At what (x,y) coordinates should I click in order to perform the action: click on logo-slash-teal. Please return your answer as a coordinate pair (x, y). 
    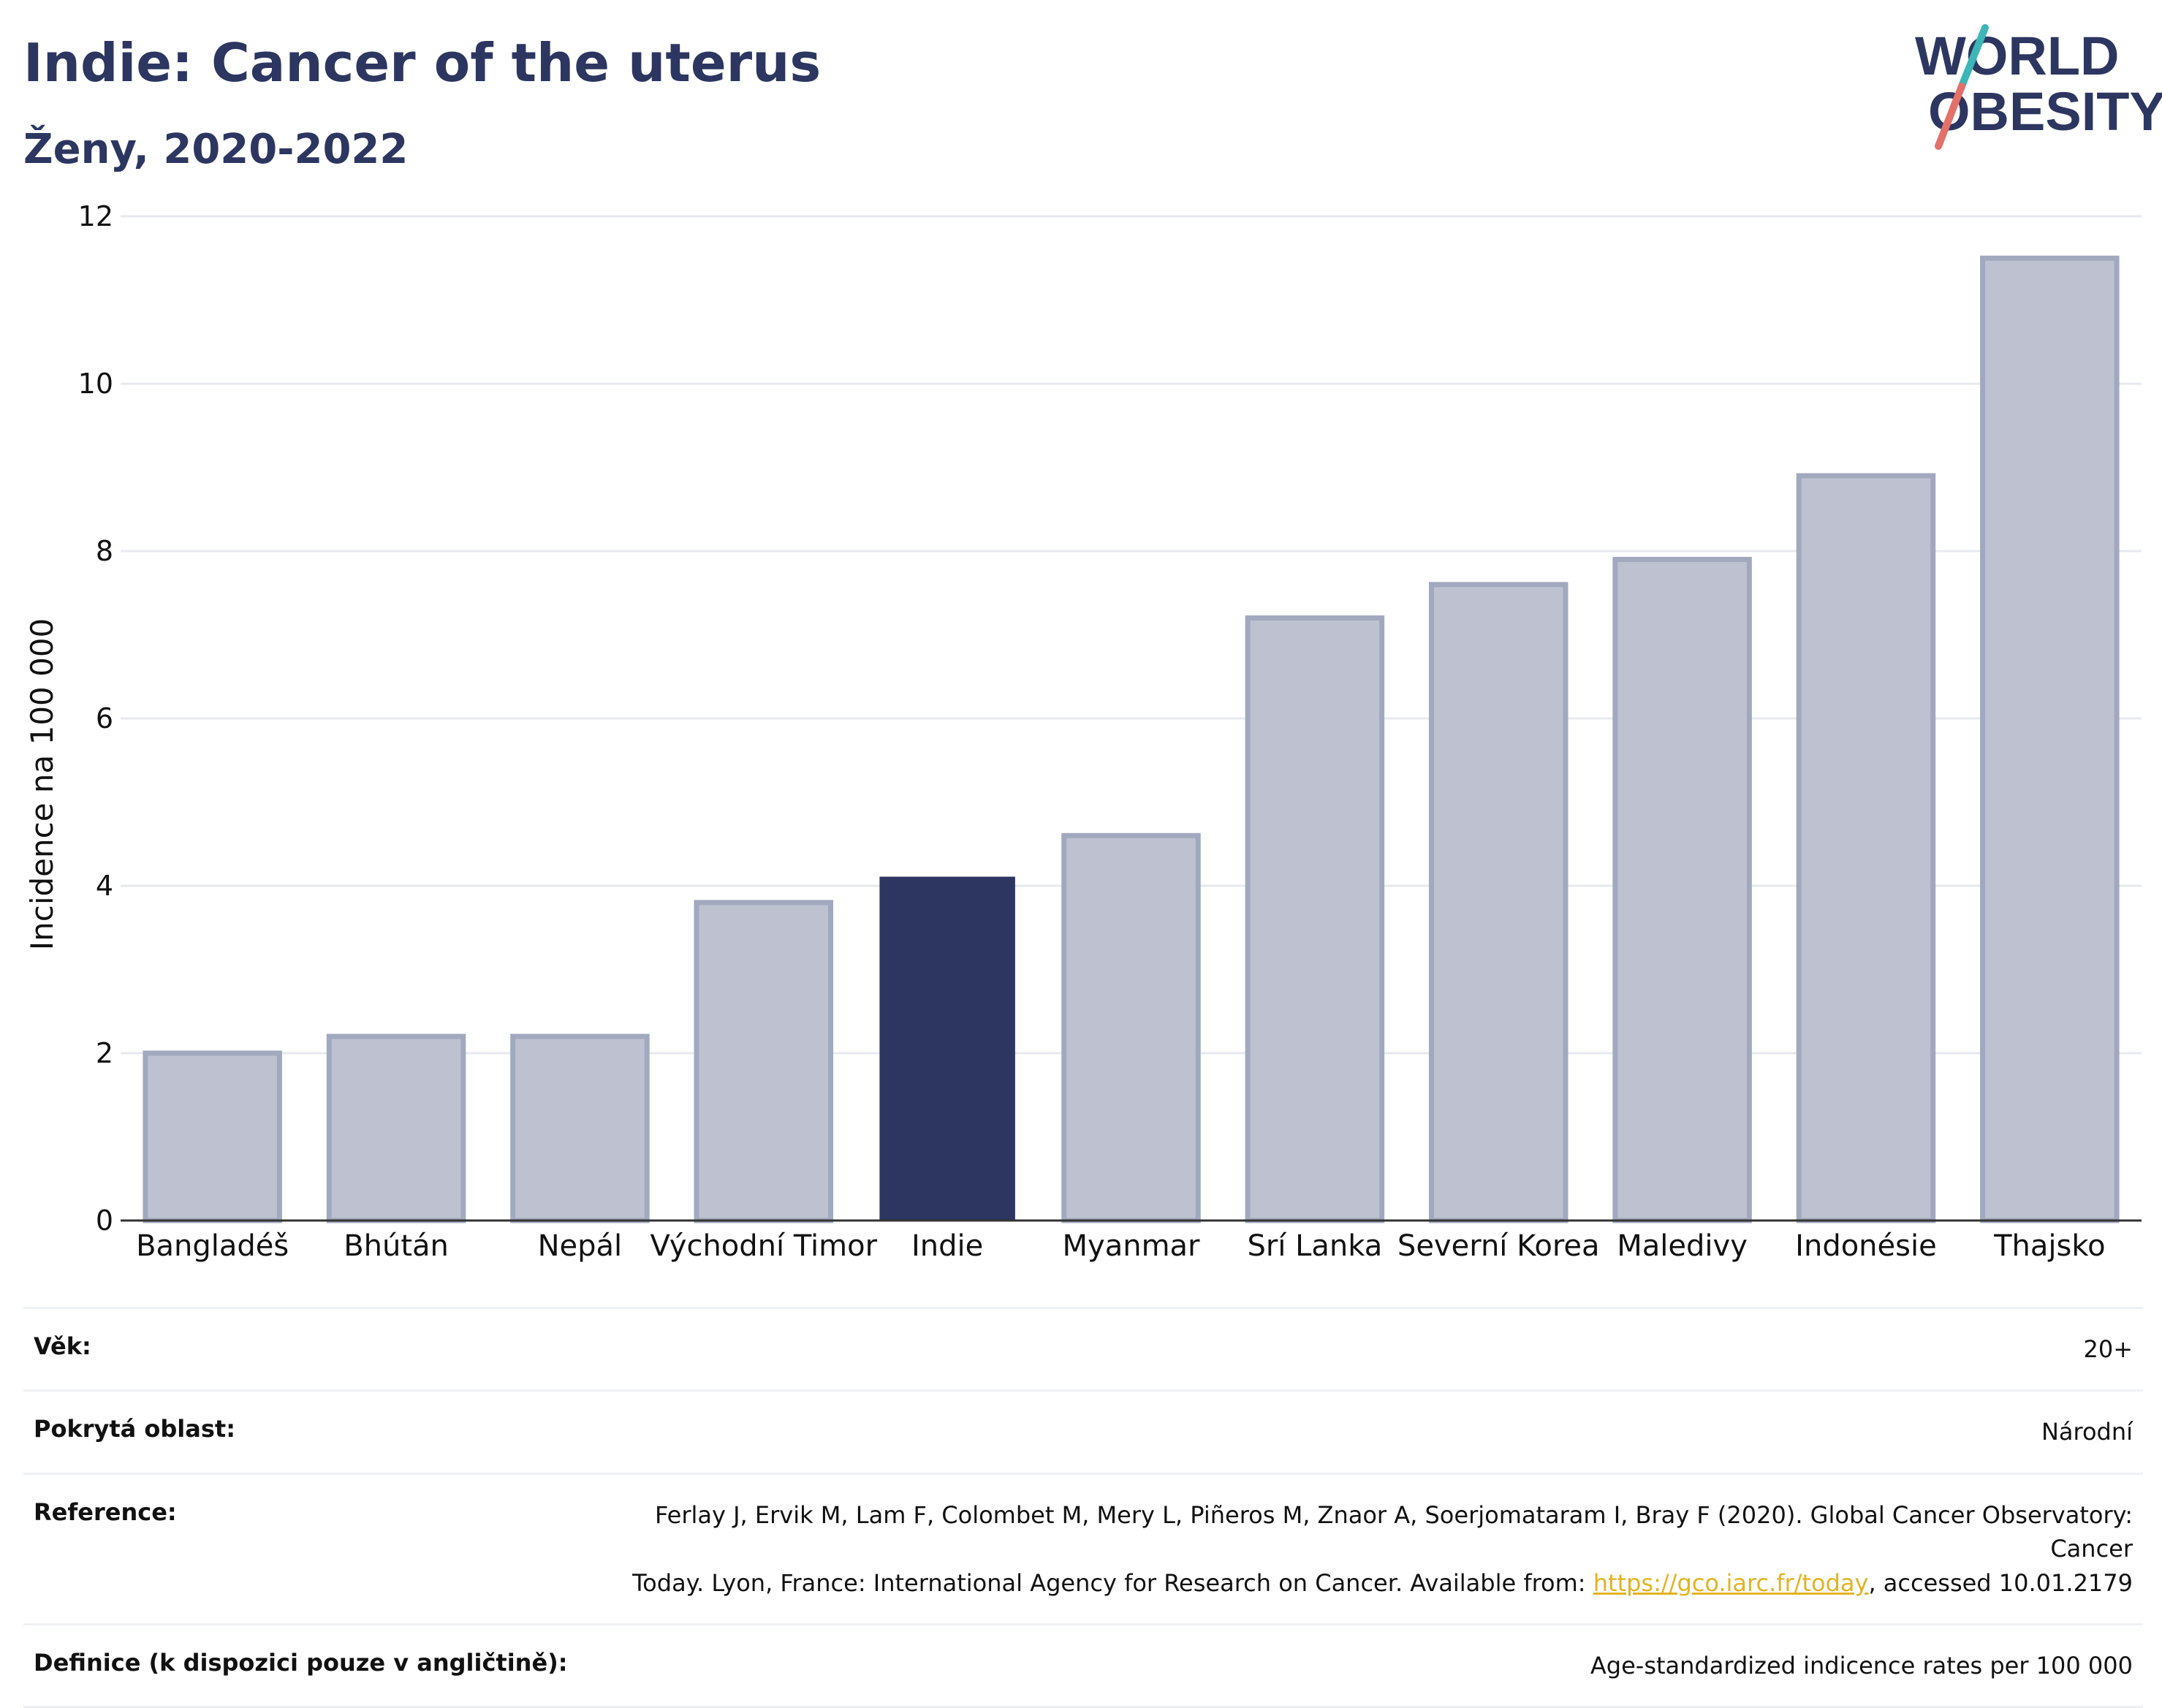
    Looking at the image, I should click on (1973, 57).